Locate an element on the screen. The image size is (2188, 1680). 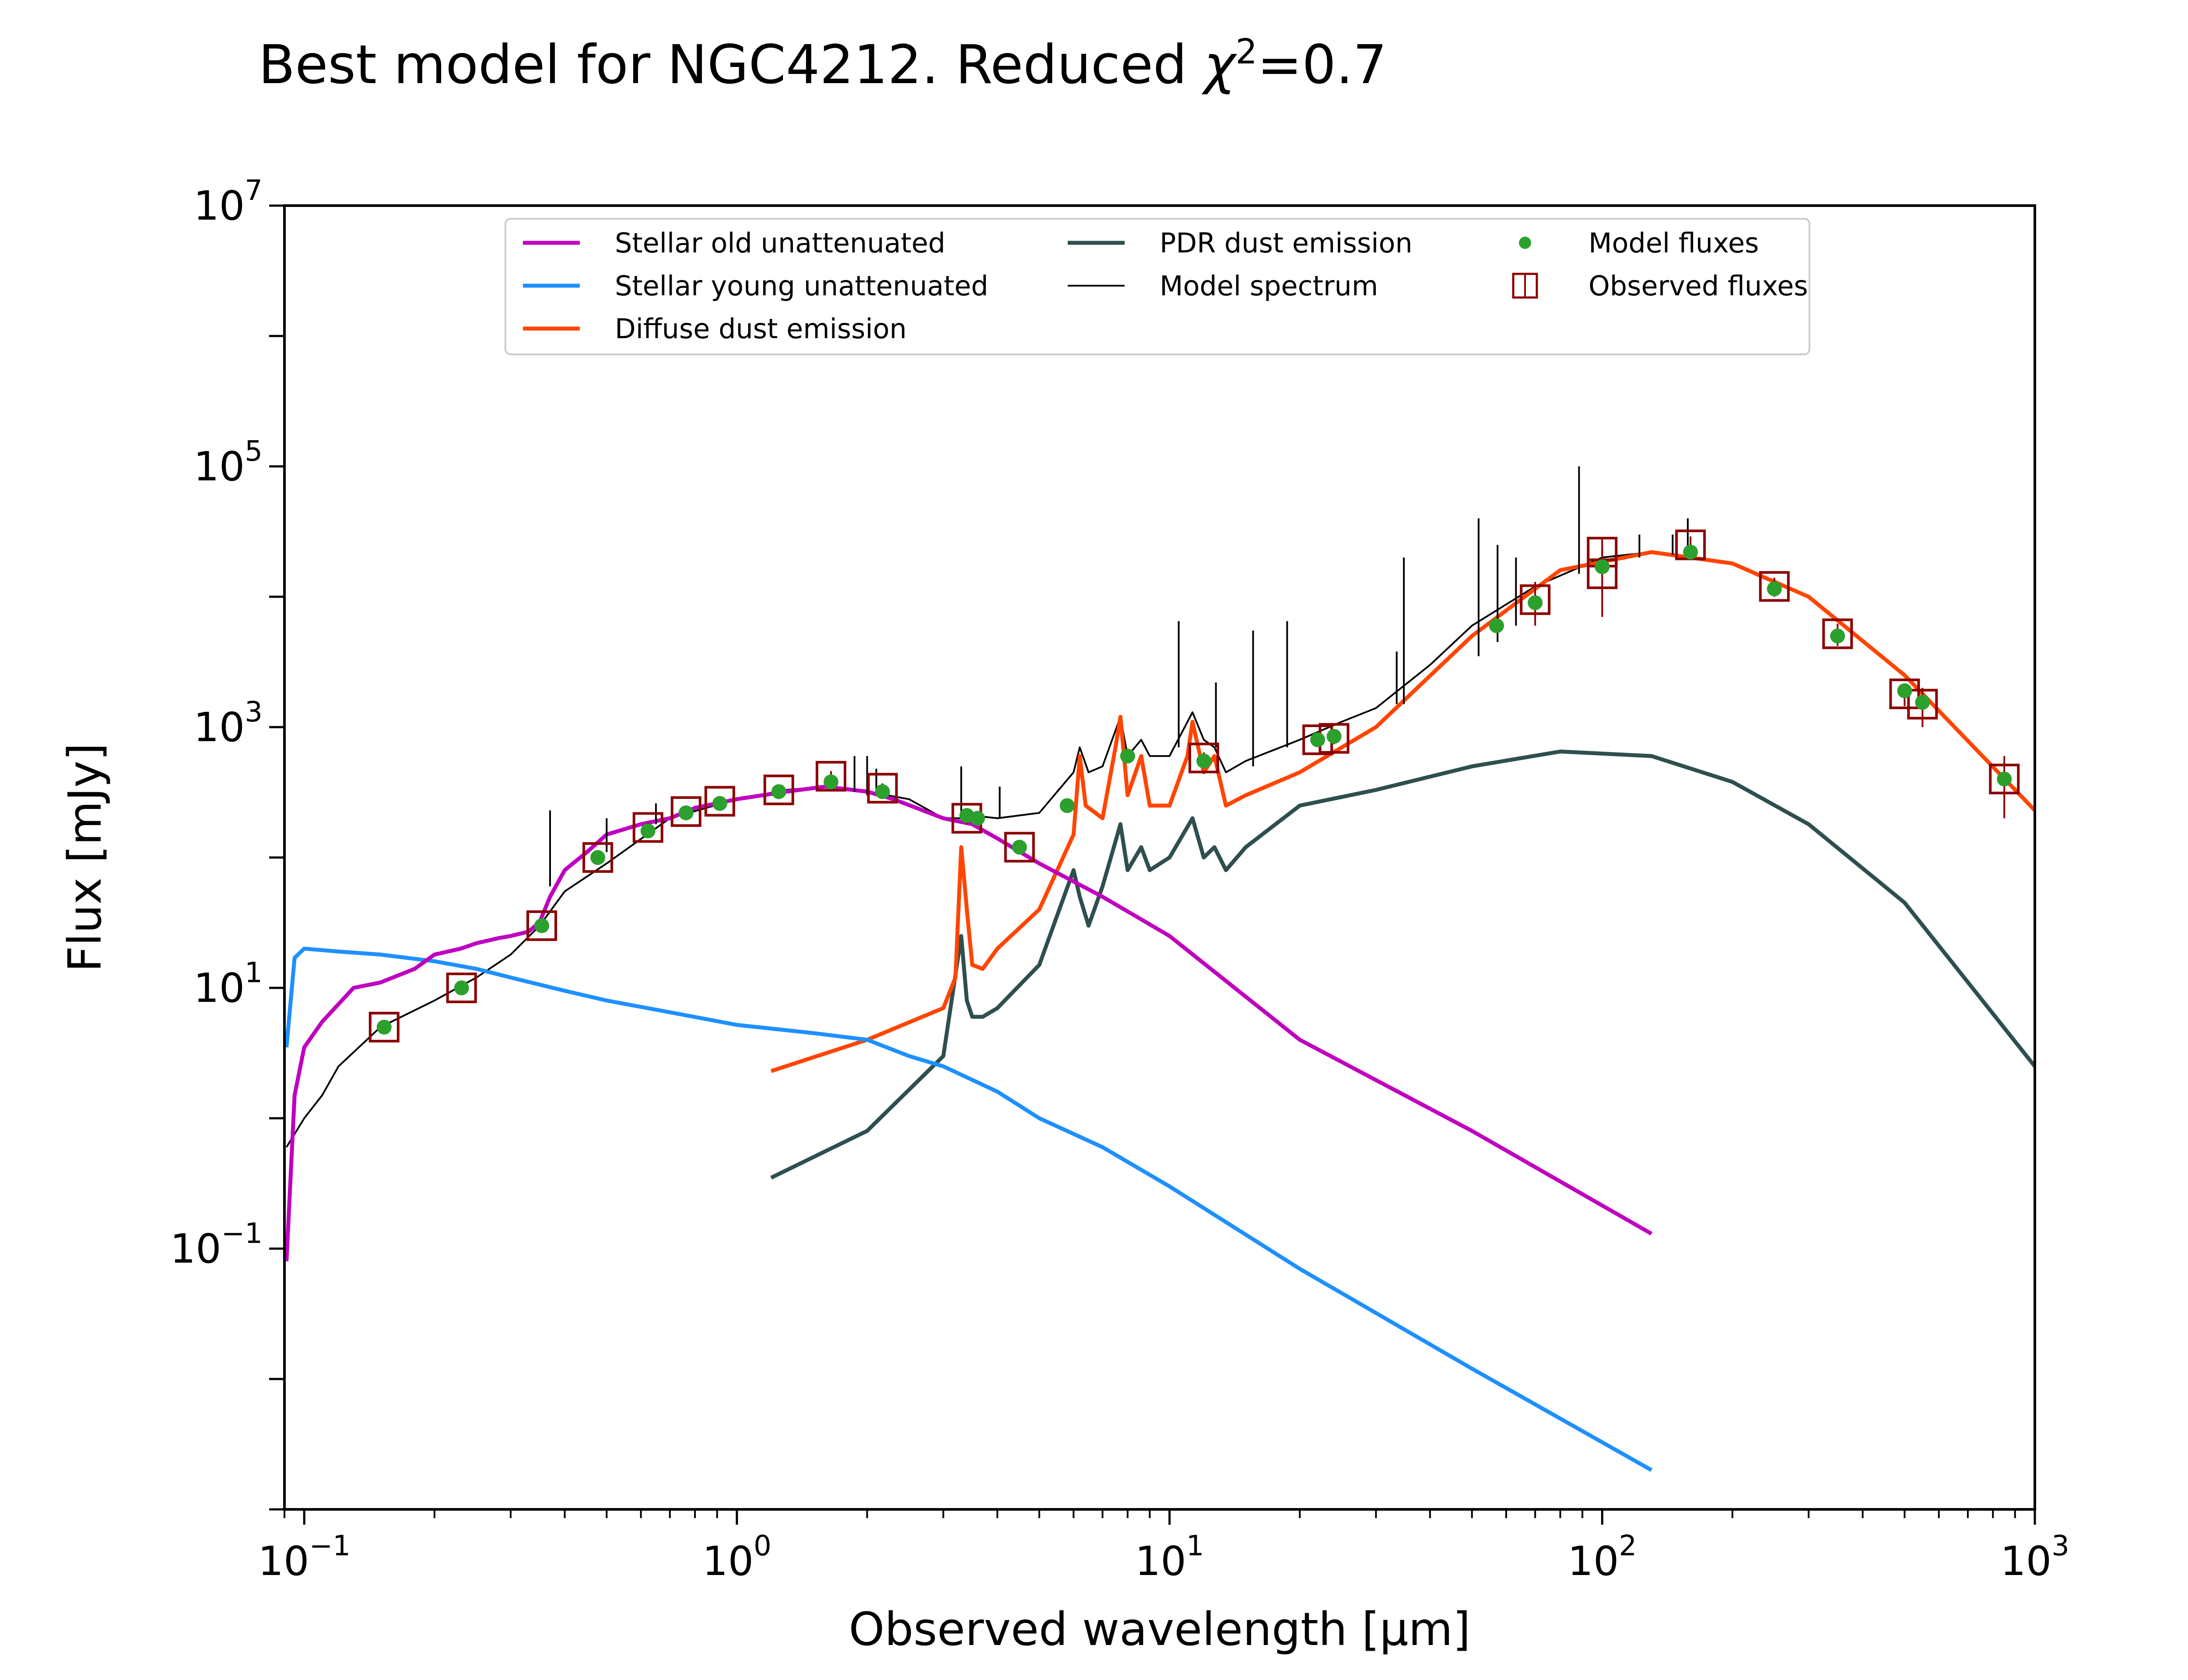
x-tick-label: 10¹ is located at coordinates (1169, 1557).